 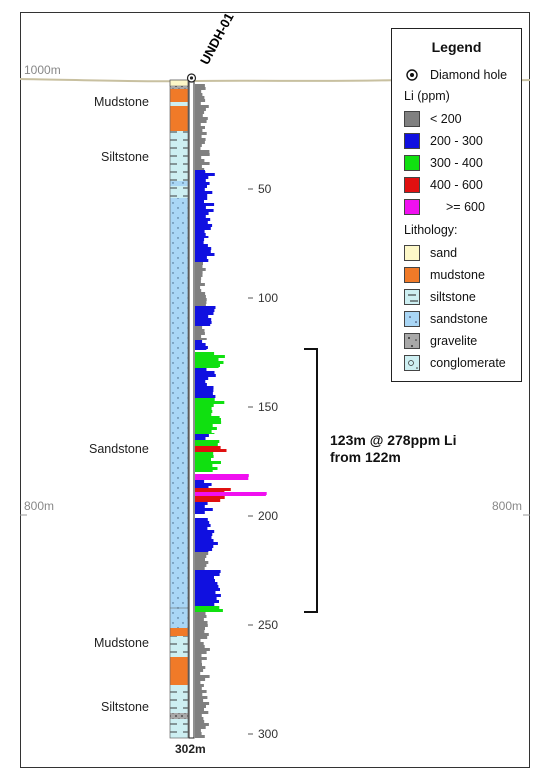 I want to click on intercept-bracket, so click(x=311, y=480).